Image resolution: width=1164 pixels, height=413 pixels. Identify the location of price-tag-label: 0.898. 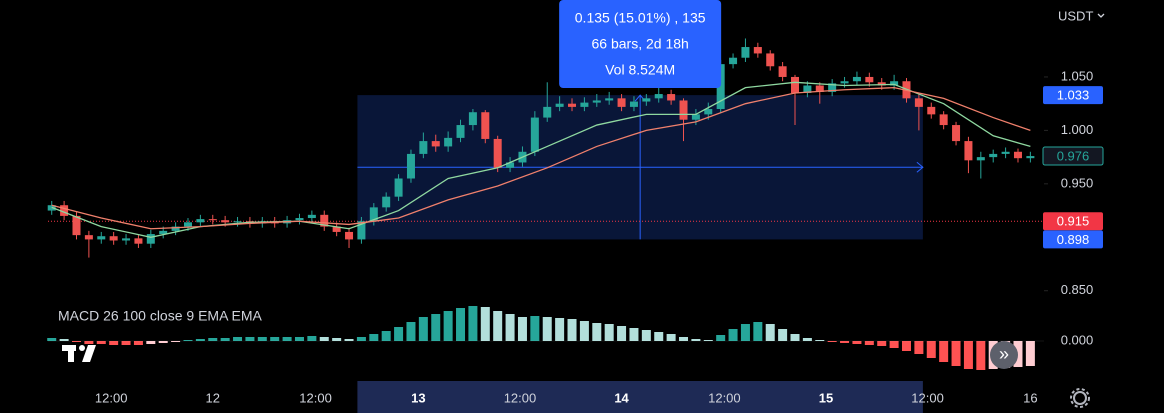
(1073, 239).